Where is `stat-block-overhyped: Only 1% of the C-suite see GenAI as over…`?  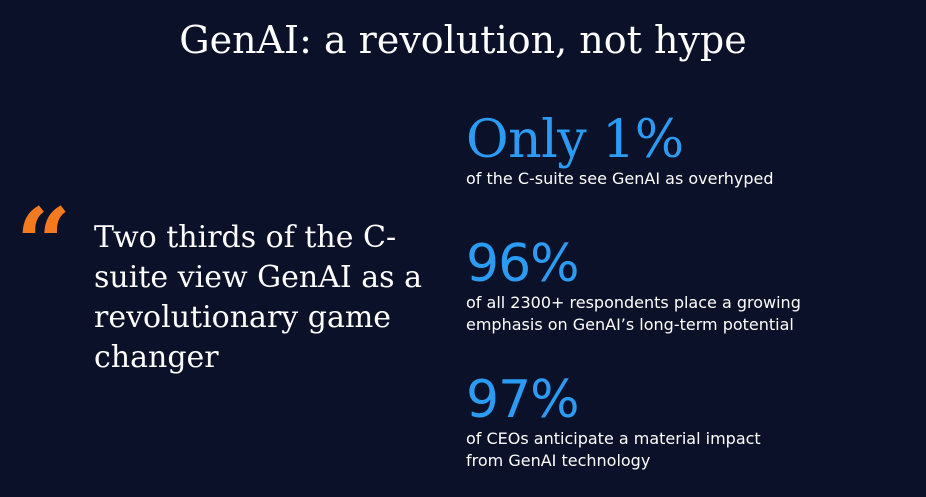 stat-block-overhyped: Only 1% of the C-suite see GenAI as over… is located at coordinates (686, 151).